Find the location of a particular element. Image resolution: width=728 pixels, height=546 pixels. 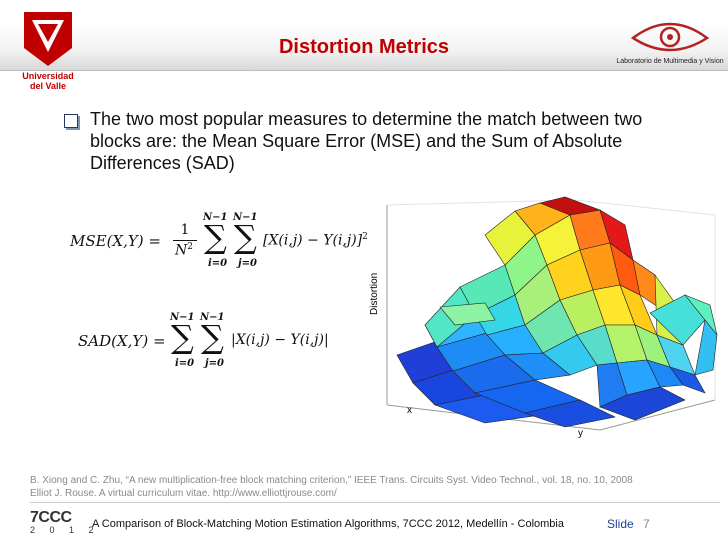

mse-sum-i-lower: i=0 is located at coordinates (218, 263).